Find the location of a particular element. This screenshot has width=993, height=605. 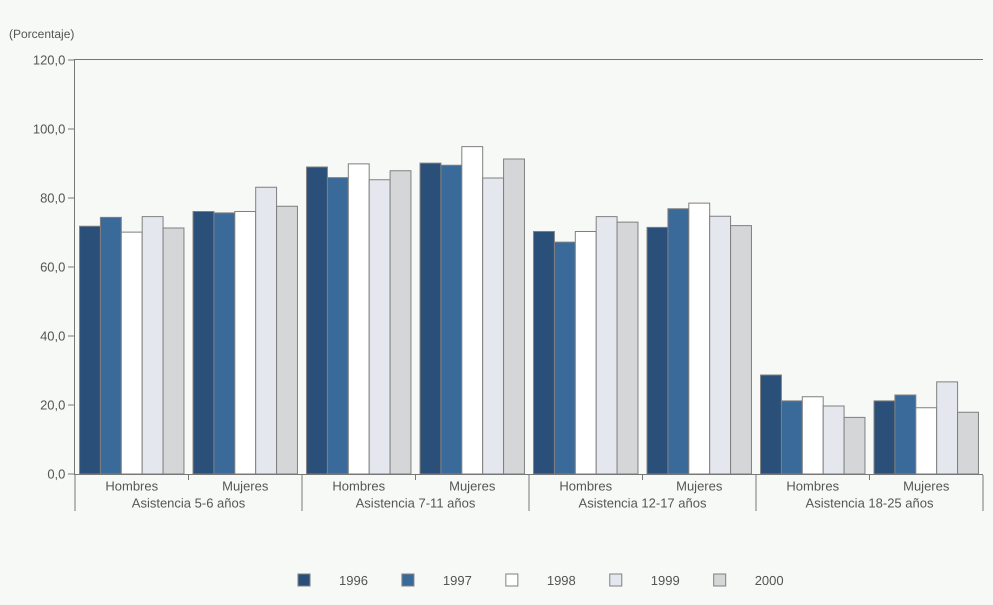

y-axis-title: (Porcentaje) is located at coordinates (41, 34).